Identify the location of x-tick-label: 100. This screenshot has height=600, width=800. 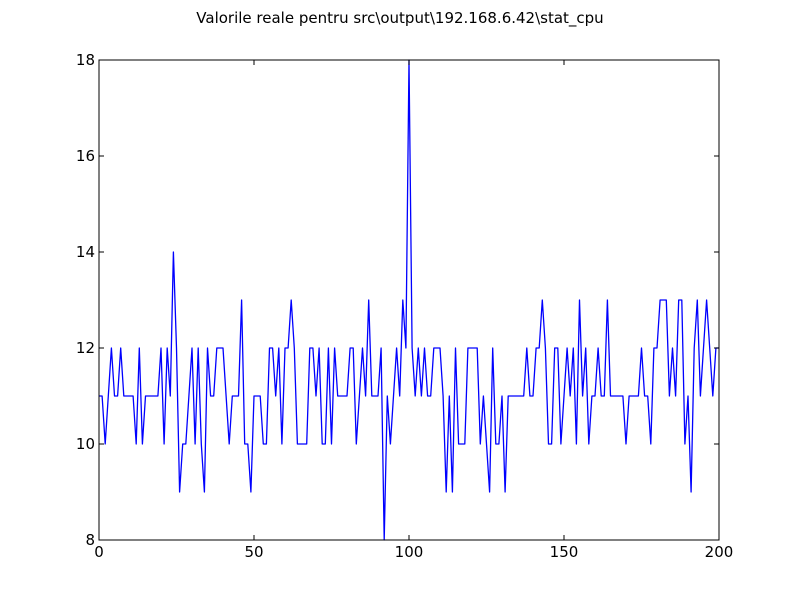
(409, 552).